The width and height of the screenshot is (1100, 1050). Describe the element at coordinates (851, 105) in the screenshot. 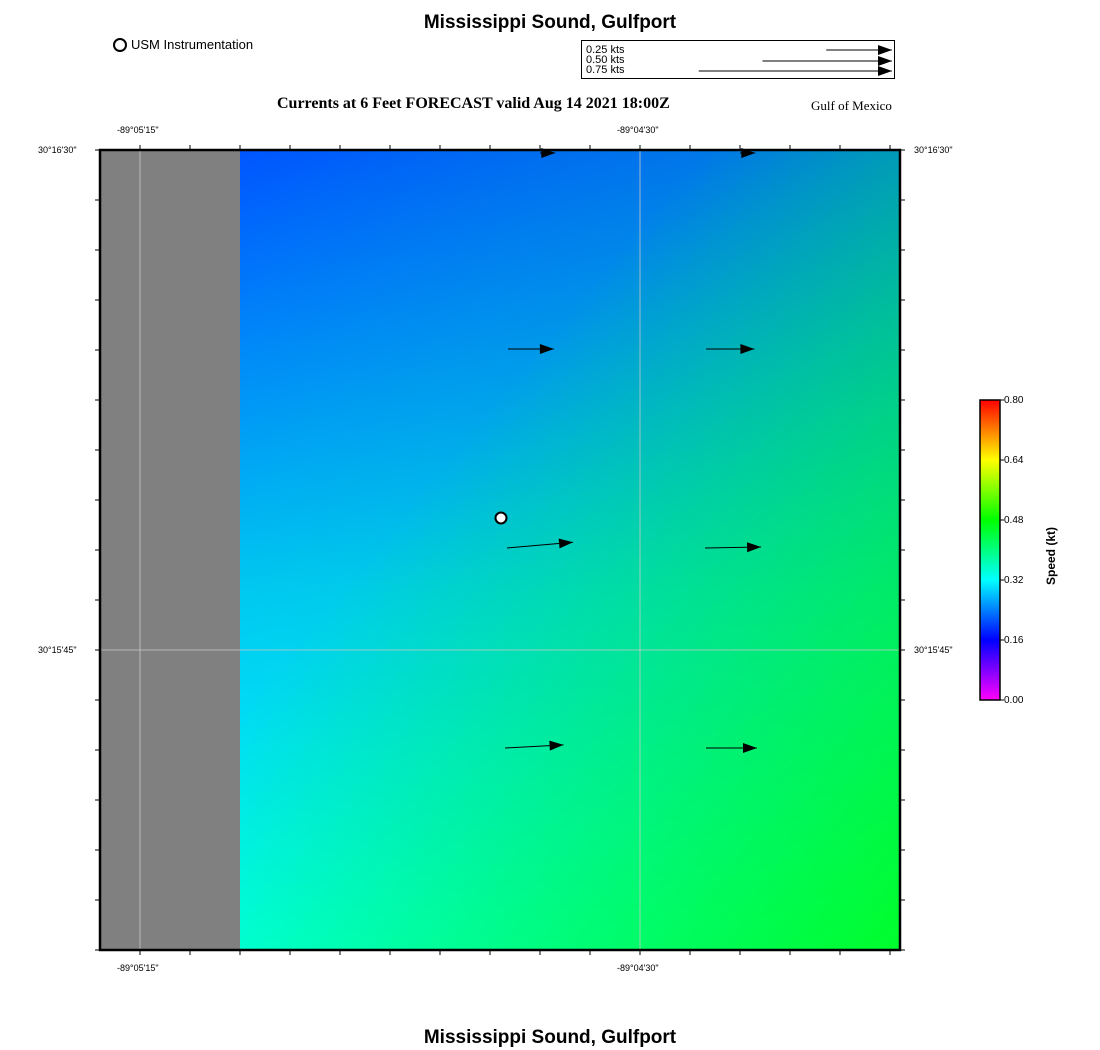

I see `region-label: Gulf of Mexico` at that location.